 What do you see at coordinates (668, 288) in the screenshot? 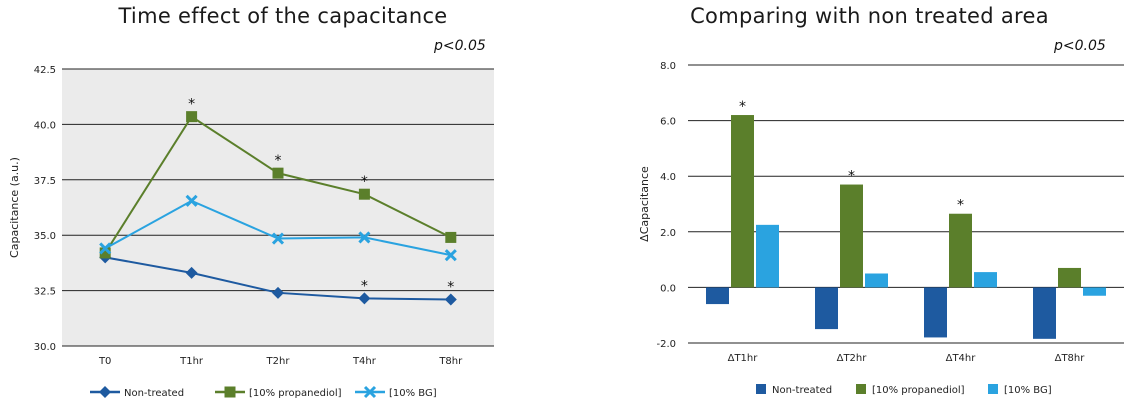
I see `y-tick-label: 0.0` at bounding box center [668, 288].